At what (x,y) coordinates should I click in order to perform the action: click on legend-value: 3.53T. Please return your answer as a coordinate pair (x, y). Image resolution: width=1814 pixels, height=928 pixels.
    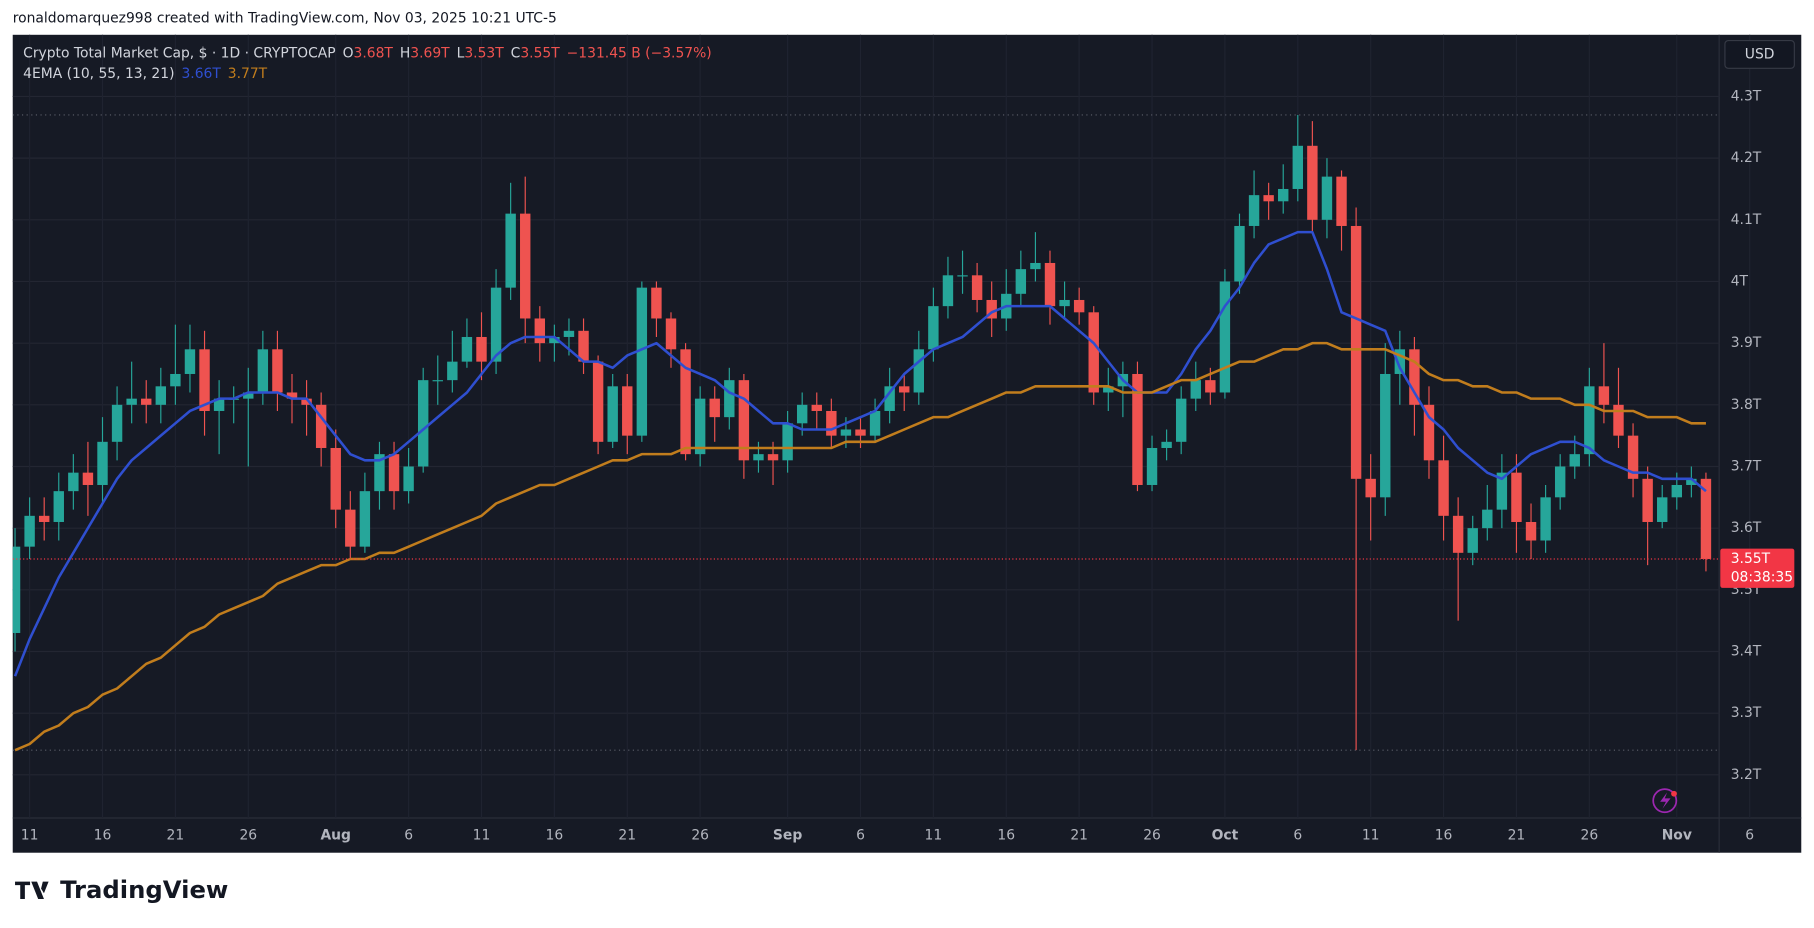
    Looking at the image, I should click on (484, 53).